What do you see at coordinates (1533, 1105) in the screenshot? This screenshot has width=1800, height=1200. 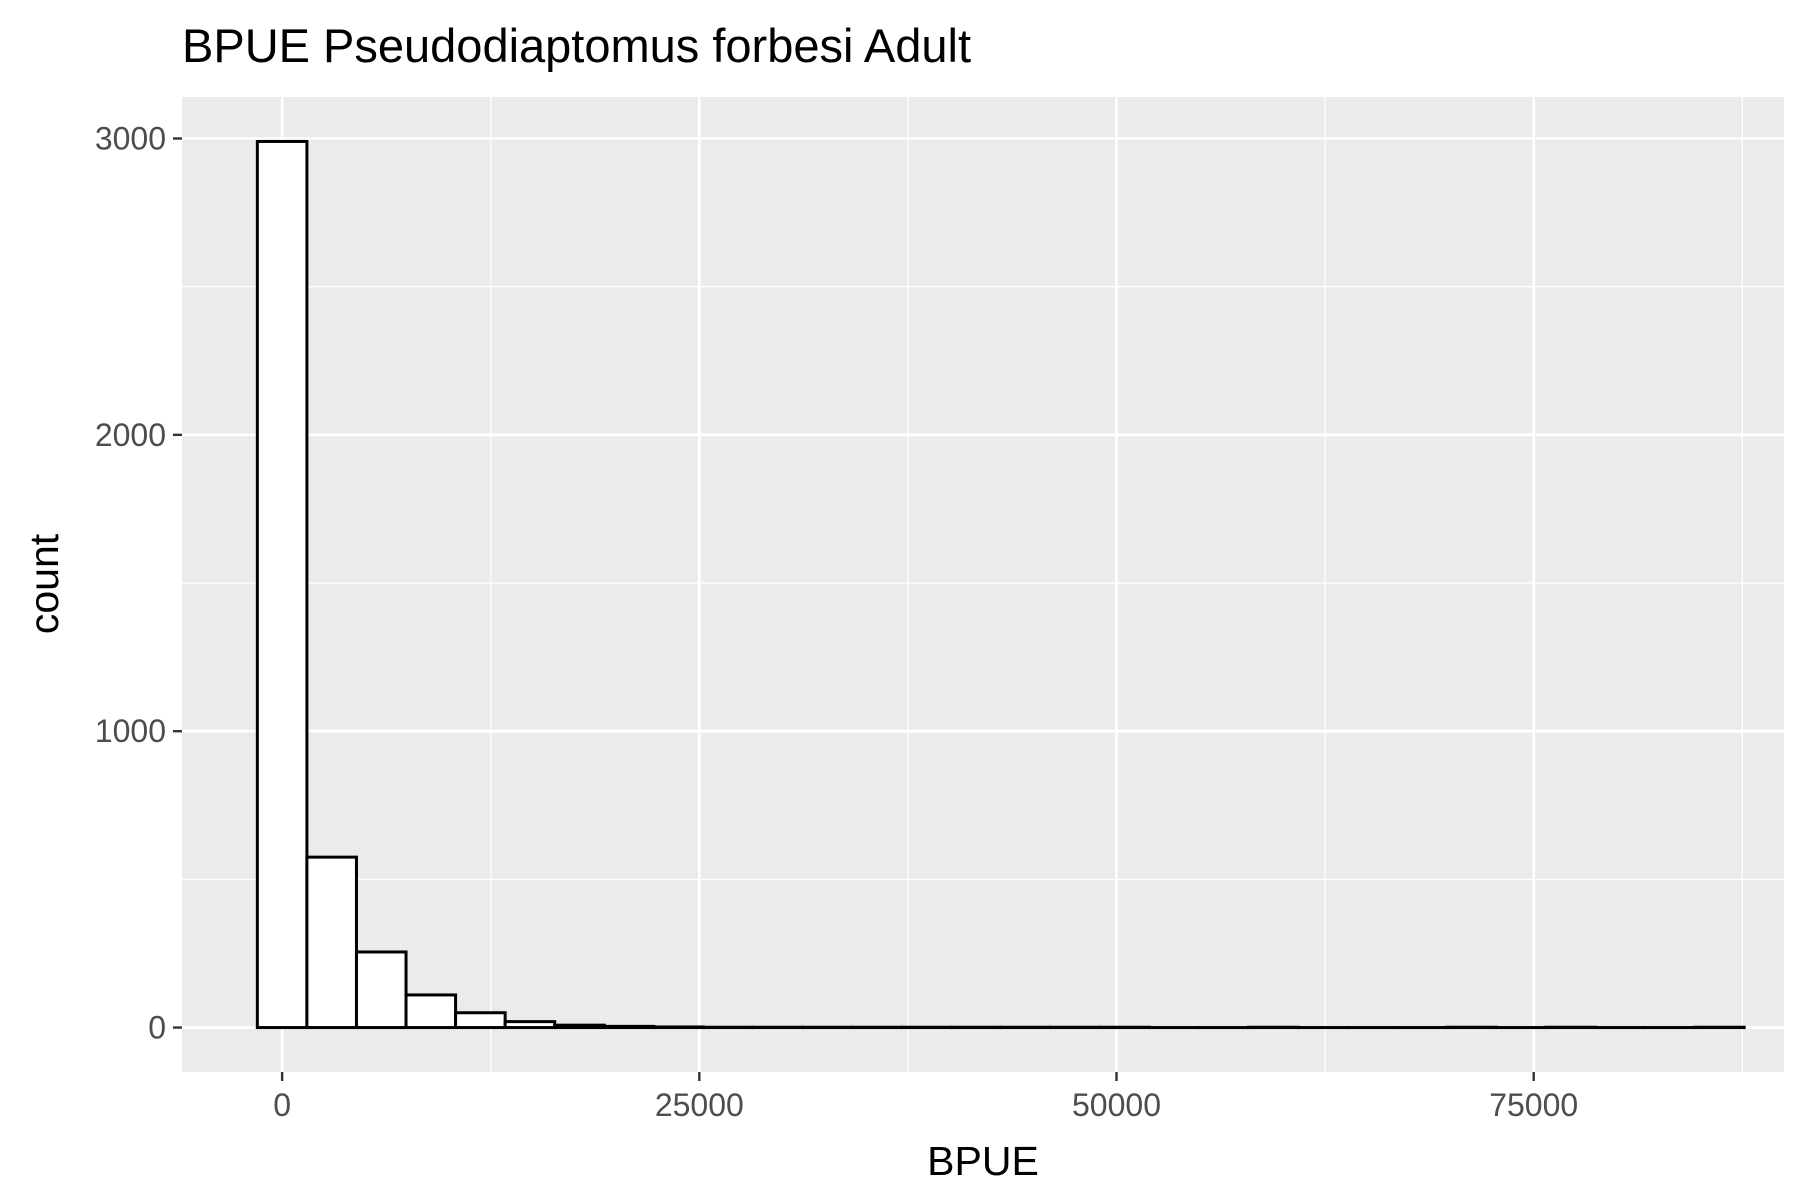 I see `x-tick-label-3: 75000` at bounding box center [1533, 1105].